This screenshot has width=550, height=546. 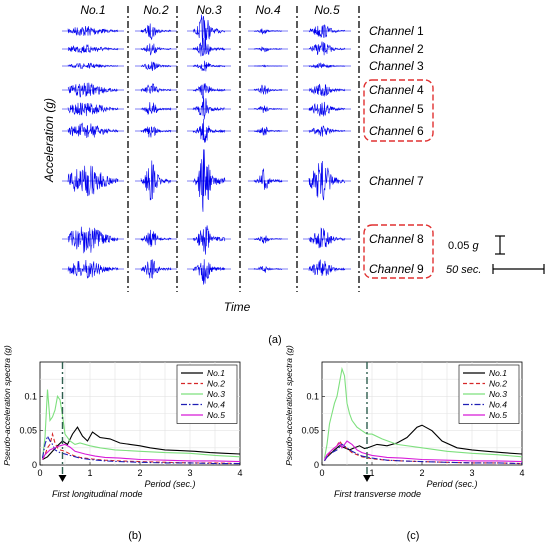 I want to click on mode-annotation: First longitudinal mode, so click(x=97, y=494).